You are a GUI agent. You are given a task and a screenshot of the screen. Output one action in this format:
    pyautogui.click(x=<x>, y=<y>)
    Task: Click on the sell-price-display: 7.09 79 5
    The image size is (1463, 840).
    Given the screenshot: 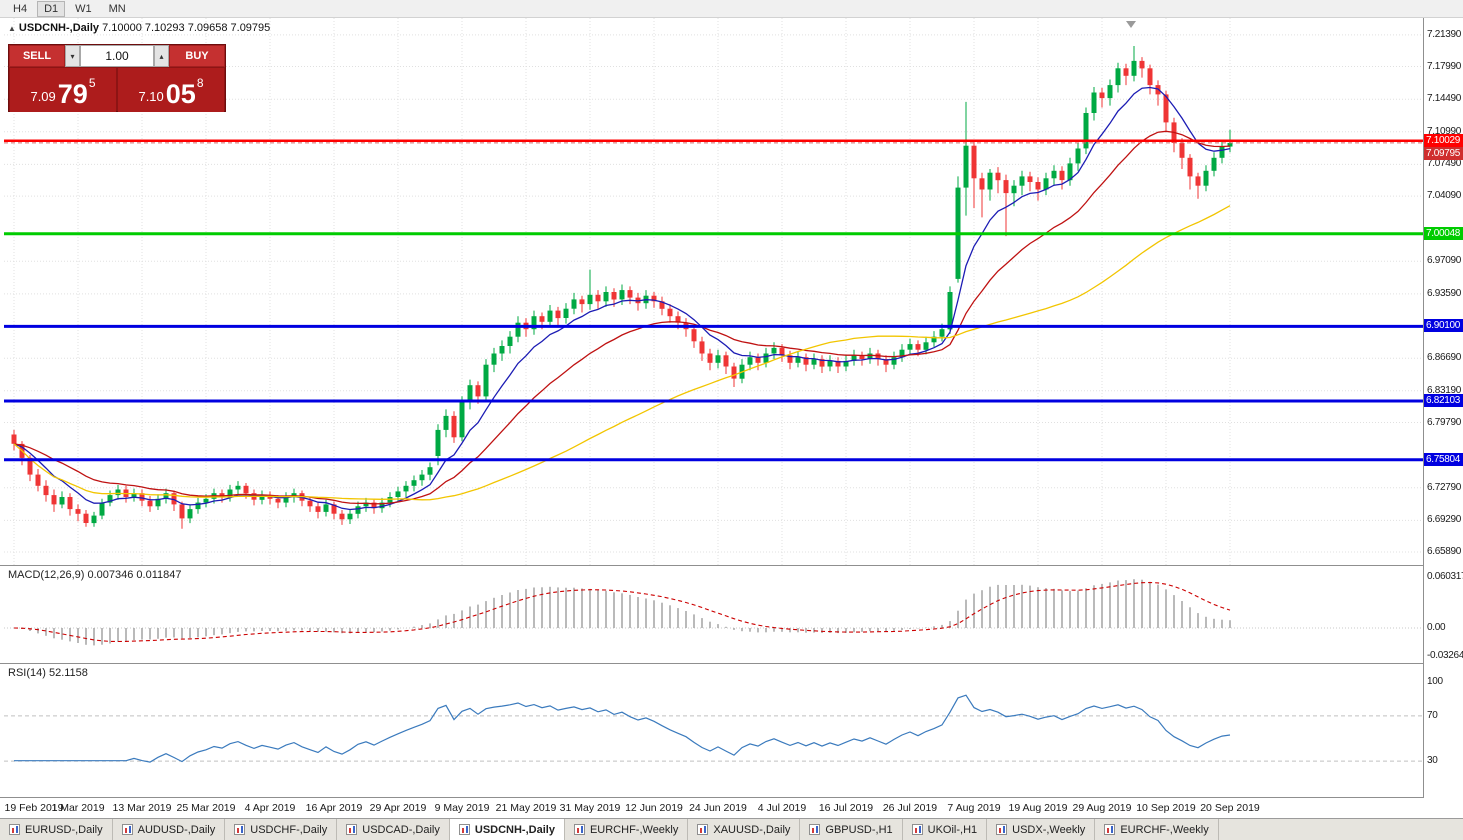 What is the action you would take?
    pyautogui.click(x=63, y=90)
    